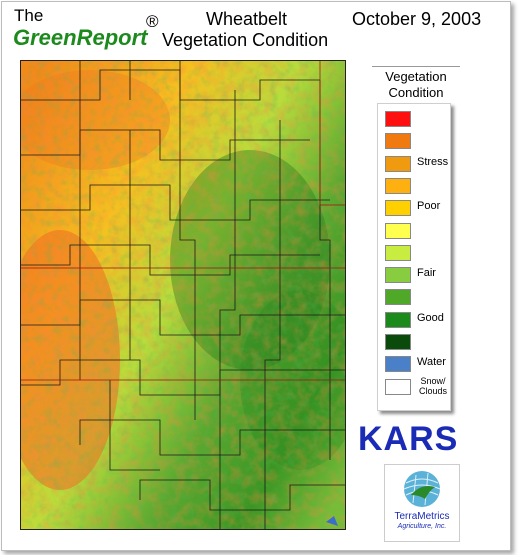  I want to click on report-date: October 9, 2003, so click(417, 19).